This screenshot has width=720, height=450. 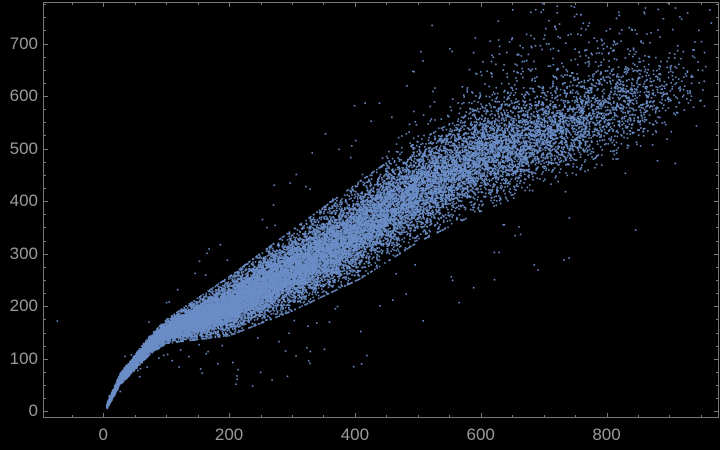 What do you see at coordinates (33, 411) in the screenshot?
I see `y-axis-tick-label: 0` at bounding box center [33, 411].